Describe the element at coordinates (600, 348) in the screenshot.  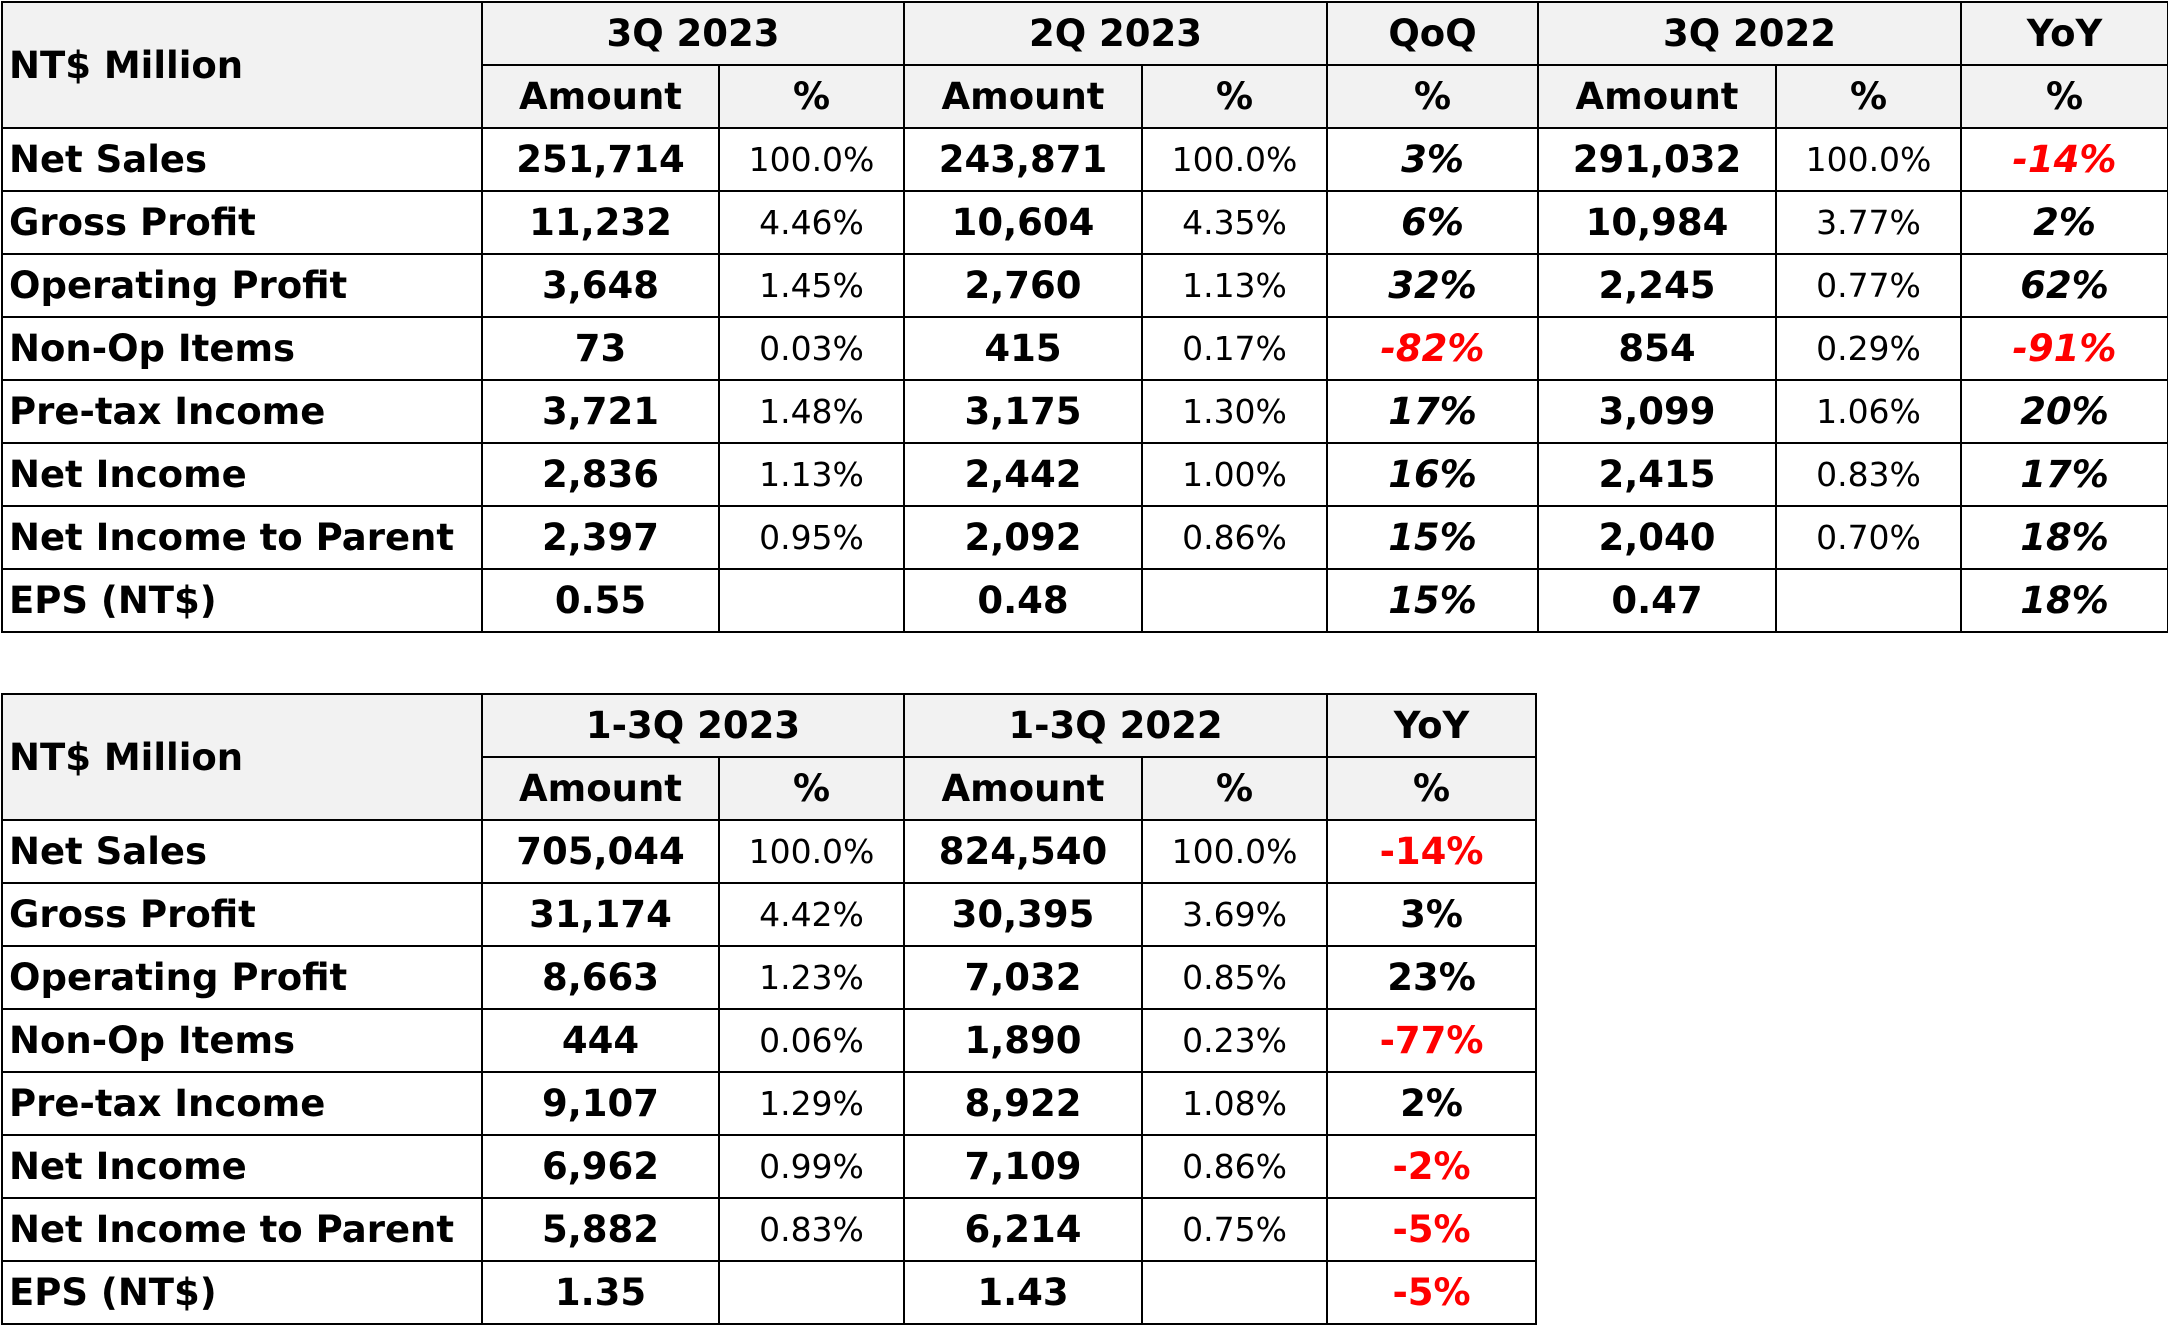
I see `amount-cell: 73` at that location.